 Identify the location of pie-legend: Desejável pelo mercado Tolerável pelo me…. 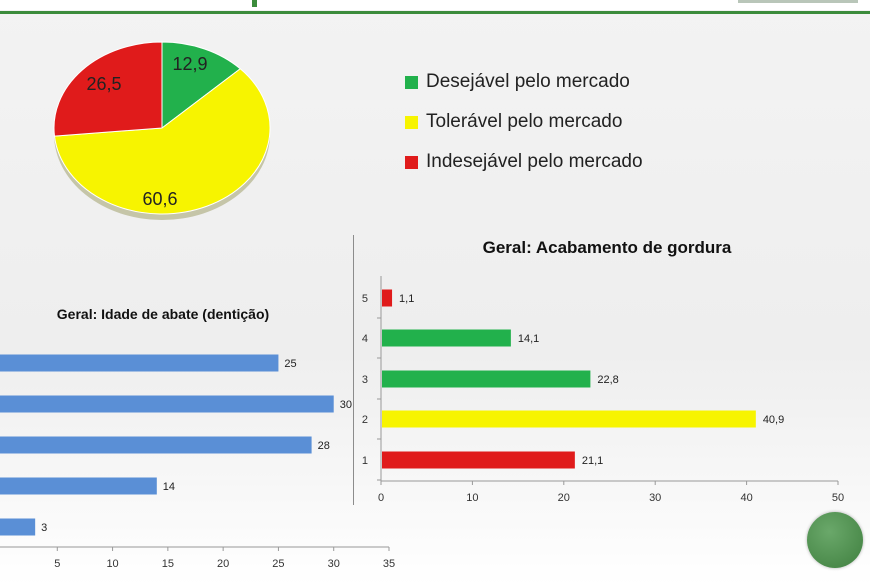
(524, 122).